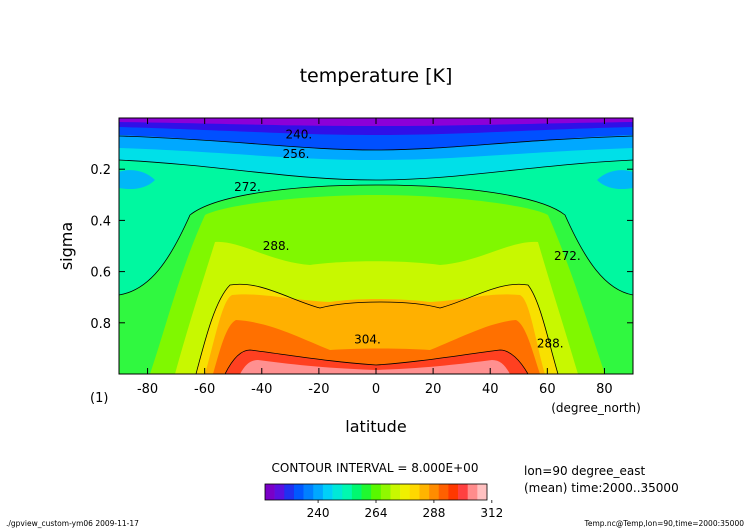 The width and height of the screenshot is (752, 532). I want to click on x-tick-label: 0, so click(376, 389).